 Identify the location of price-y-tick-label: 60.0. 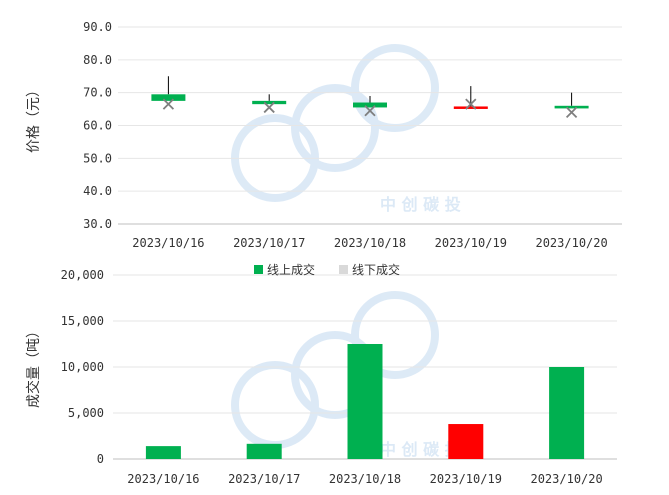
(97, 126).